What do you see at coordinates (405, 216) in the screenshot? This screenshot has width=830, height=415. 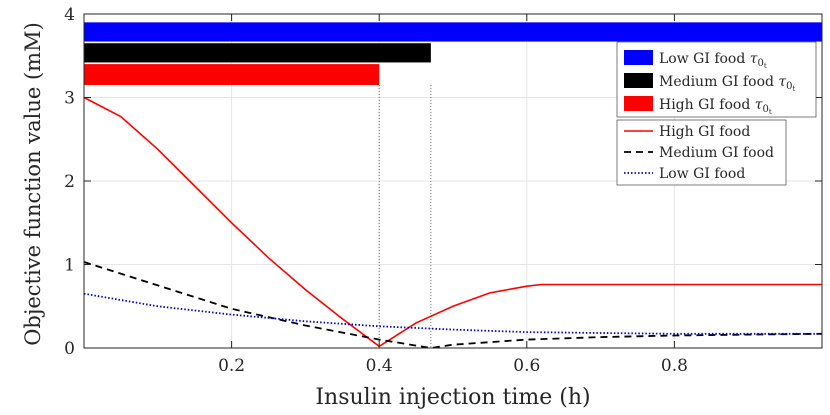 I see `optimal-time-markers` at bounding box center [405, 216].